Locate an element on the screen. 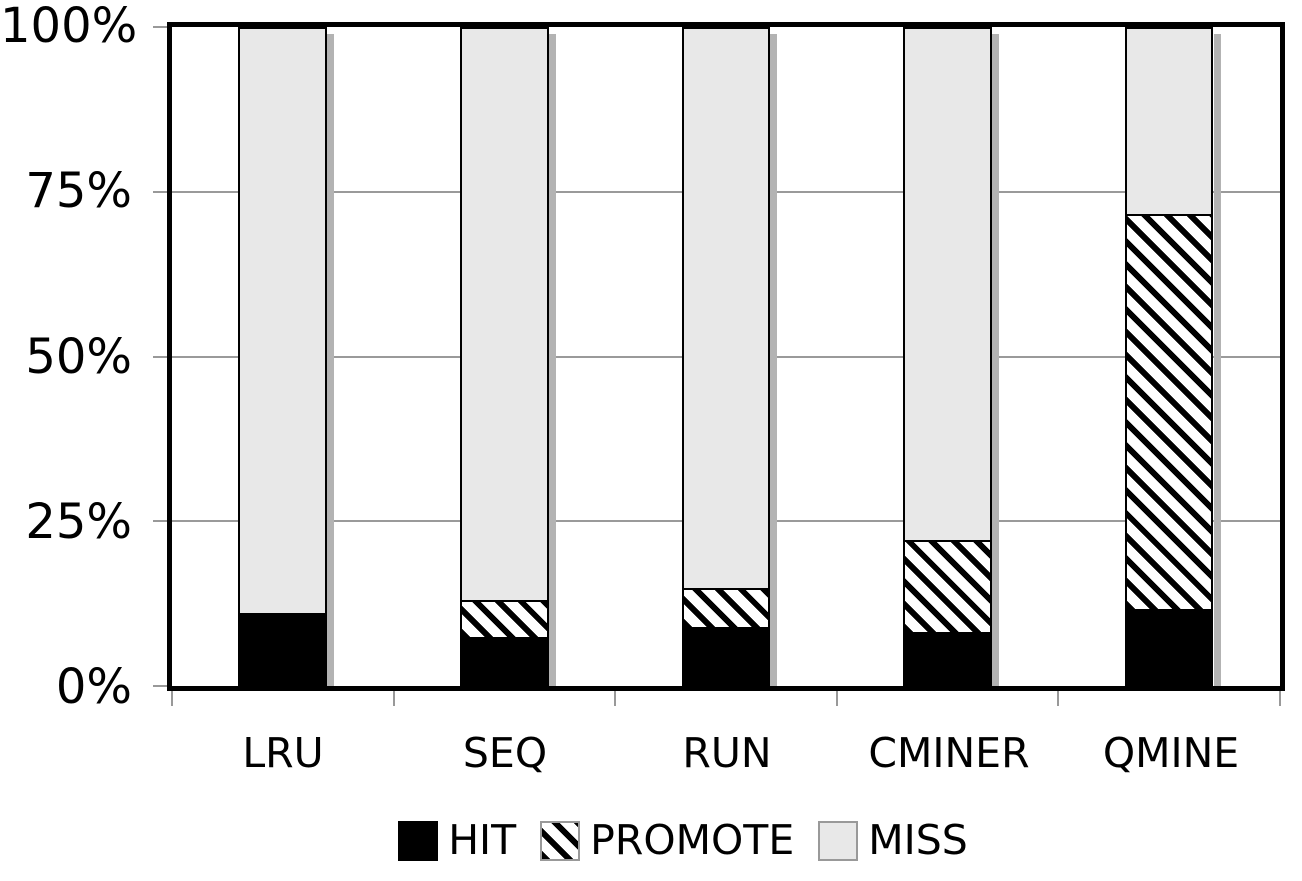  bar-LRU is located at coordinates (283, 356).